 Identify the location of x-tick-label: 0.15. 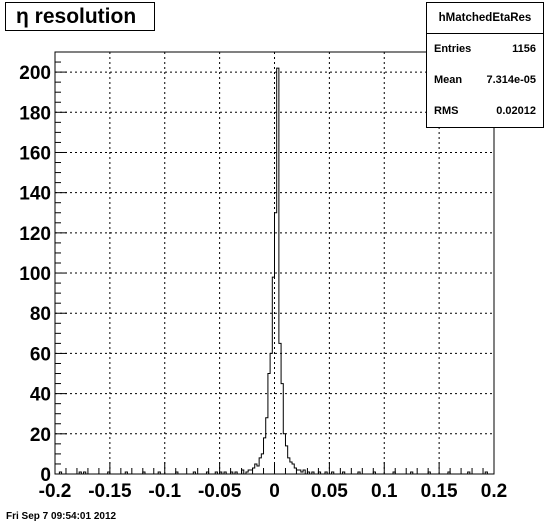
(439, 491).